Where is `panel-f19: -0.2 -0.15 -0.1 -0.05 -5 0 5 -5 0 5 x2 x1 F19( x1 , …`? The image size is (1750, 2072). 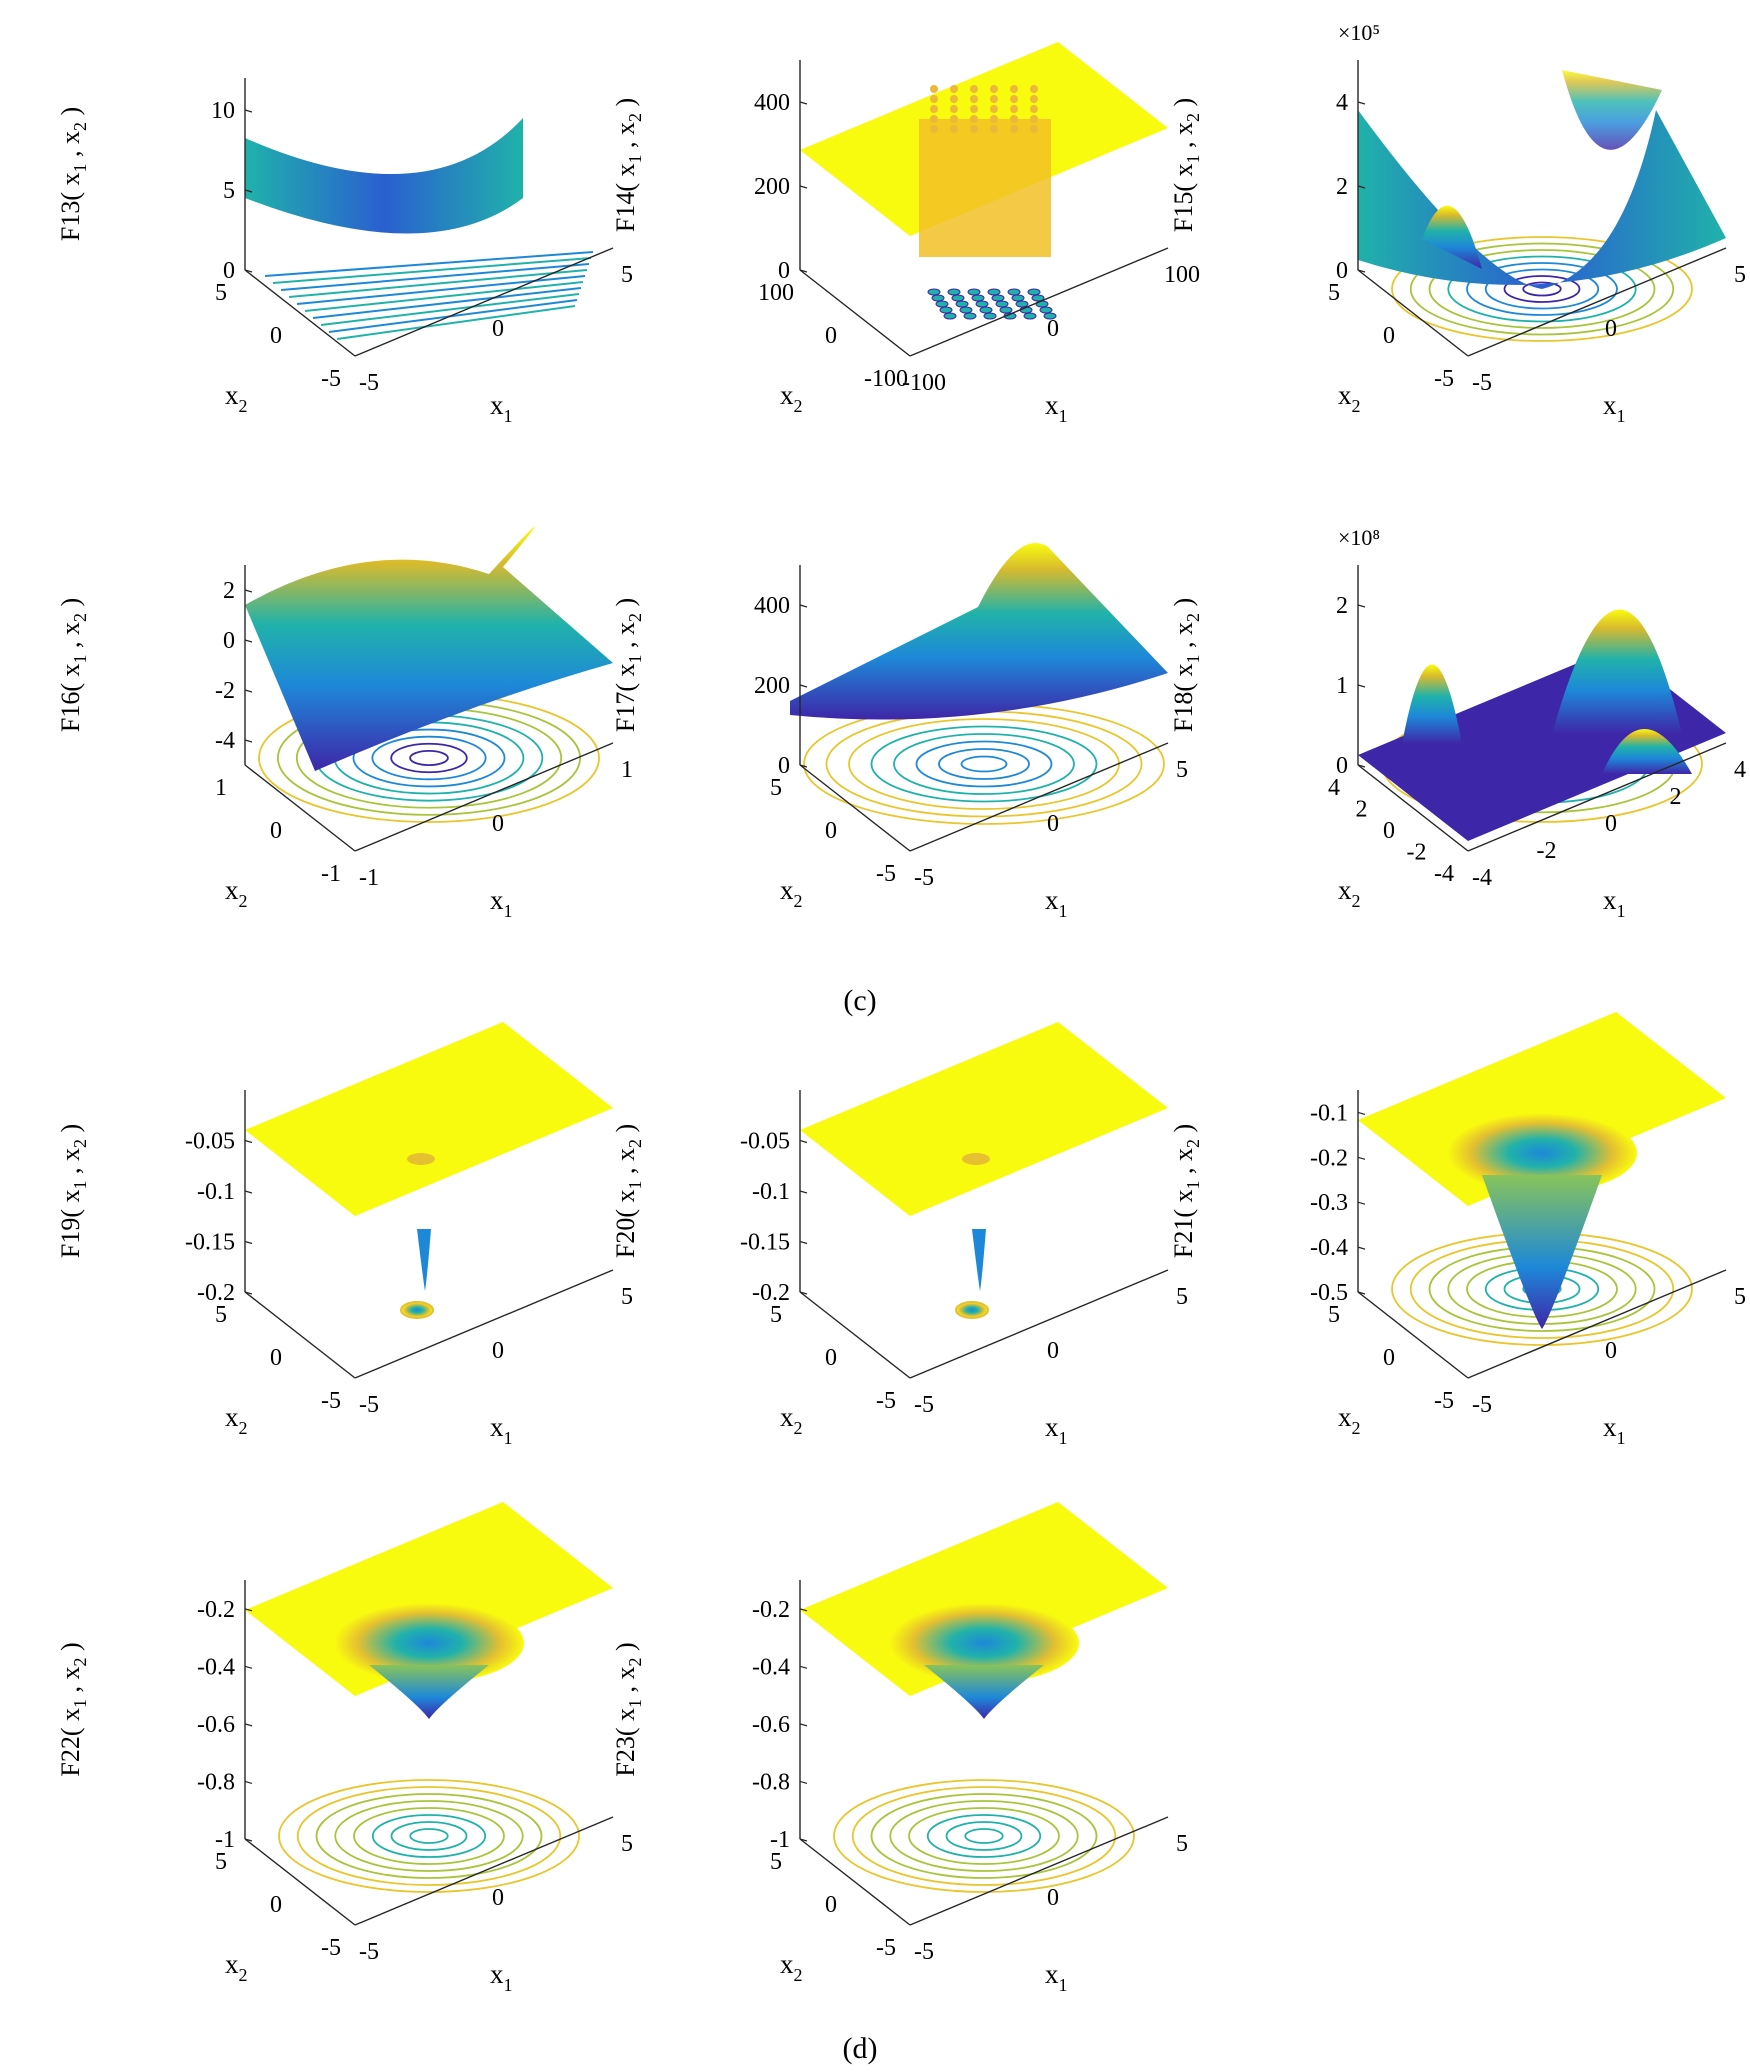 panel-f19: -0.2 -0.15 -0.1 -0.05 -5 0 5 -5 0 5 x2 x1 F19( x1 , … is located at coordinates (344, 1235).